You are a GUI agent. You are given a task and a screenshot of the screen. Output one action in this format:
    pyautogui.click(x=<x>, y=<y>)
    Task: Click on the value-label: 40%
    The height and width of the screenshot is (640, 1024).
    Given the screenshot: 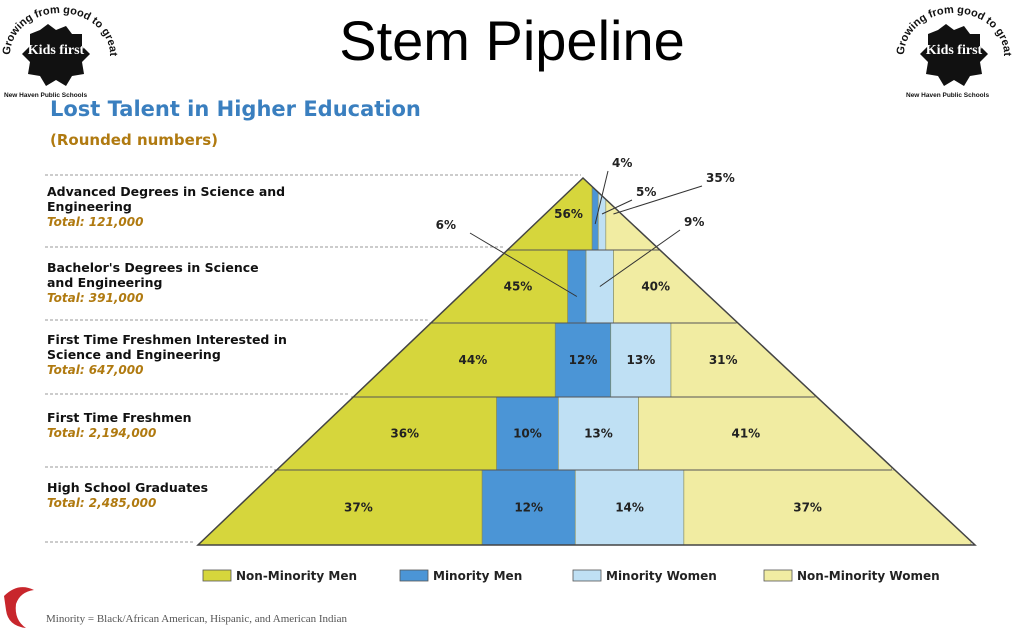 What is the action you would take?
    pyautogui.click(x=655, y=287)
    